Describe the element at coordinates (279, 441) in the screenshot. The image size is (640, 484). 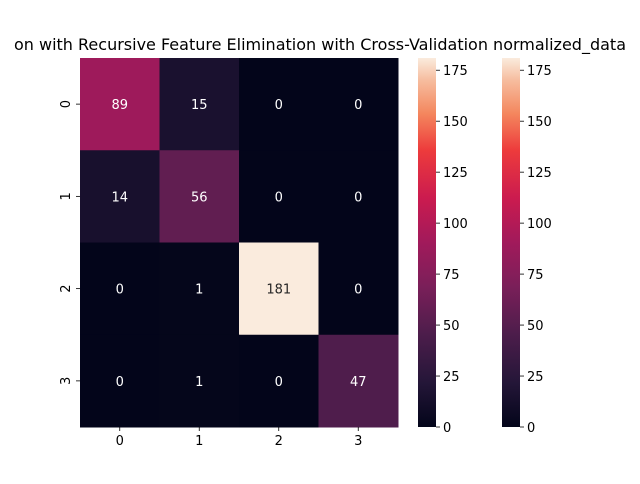
I see `x-tick-label: 2` at that location.